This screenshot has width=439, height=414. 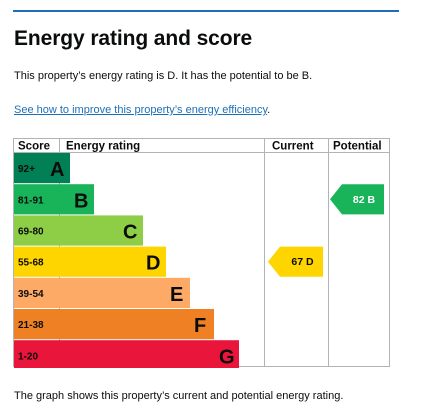 What do you see at coordinates (26, 169) in the screenshot?
I see `band-score-a: 92+` at bounding box center [26, 169].